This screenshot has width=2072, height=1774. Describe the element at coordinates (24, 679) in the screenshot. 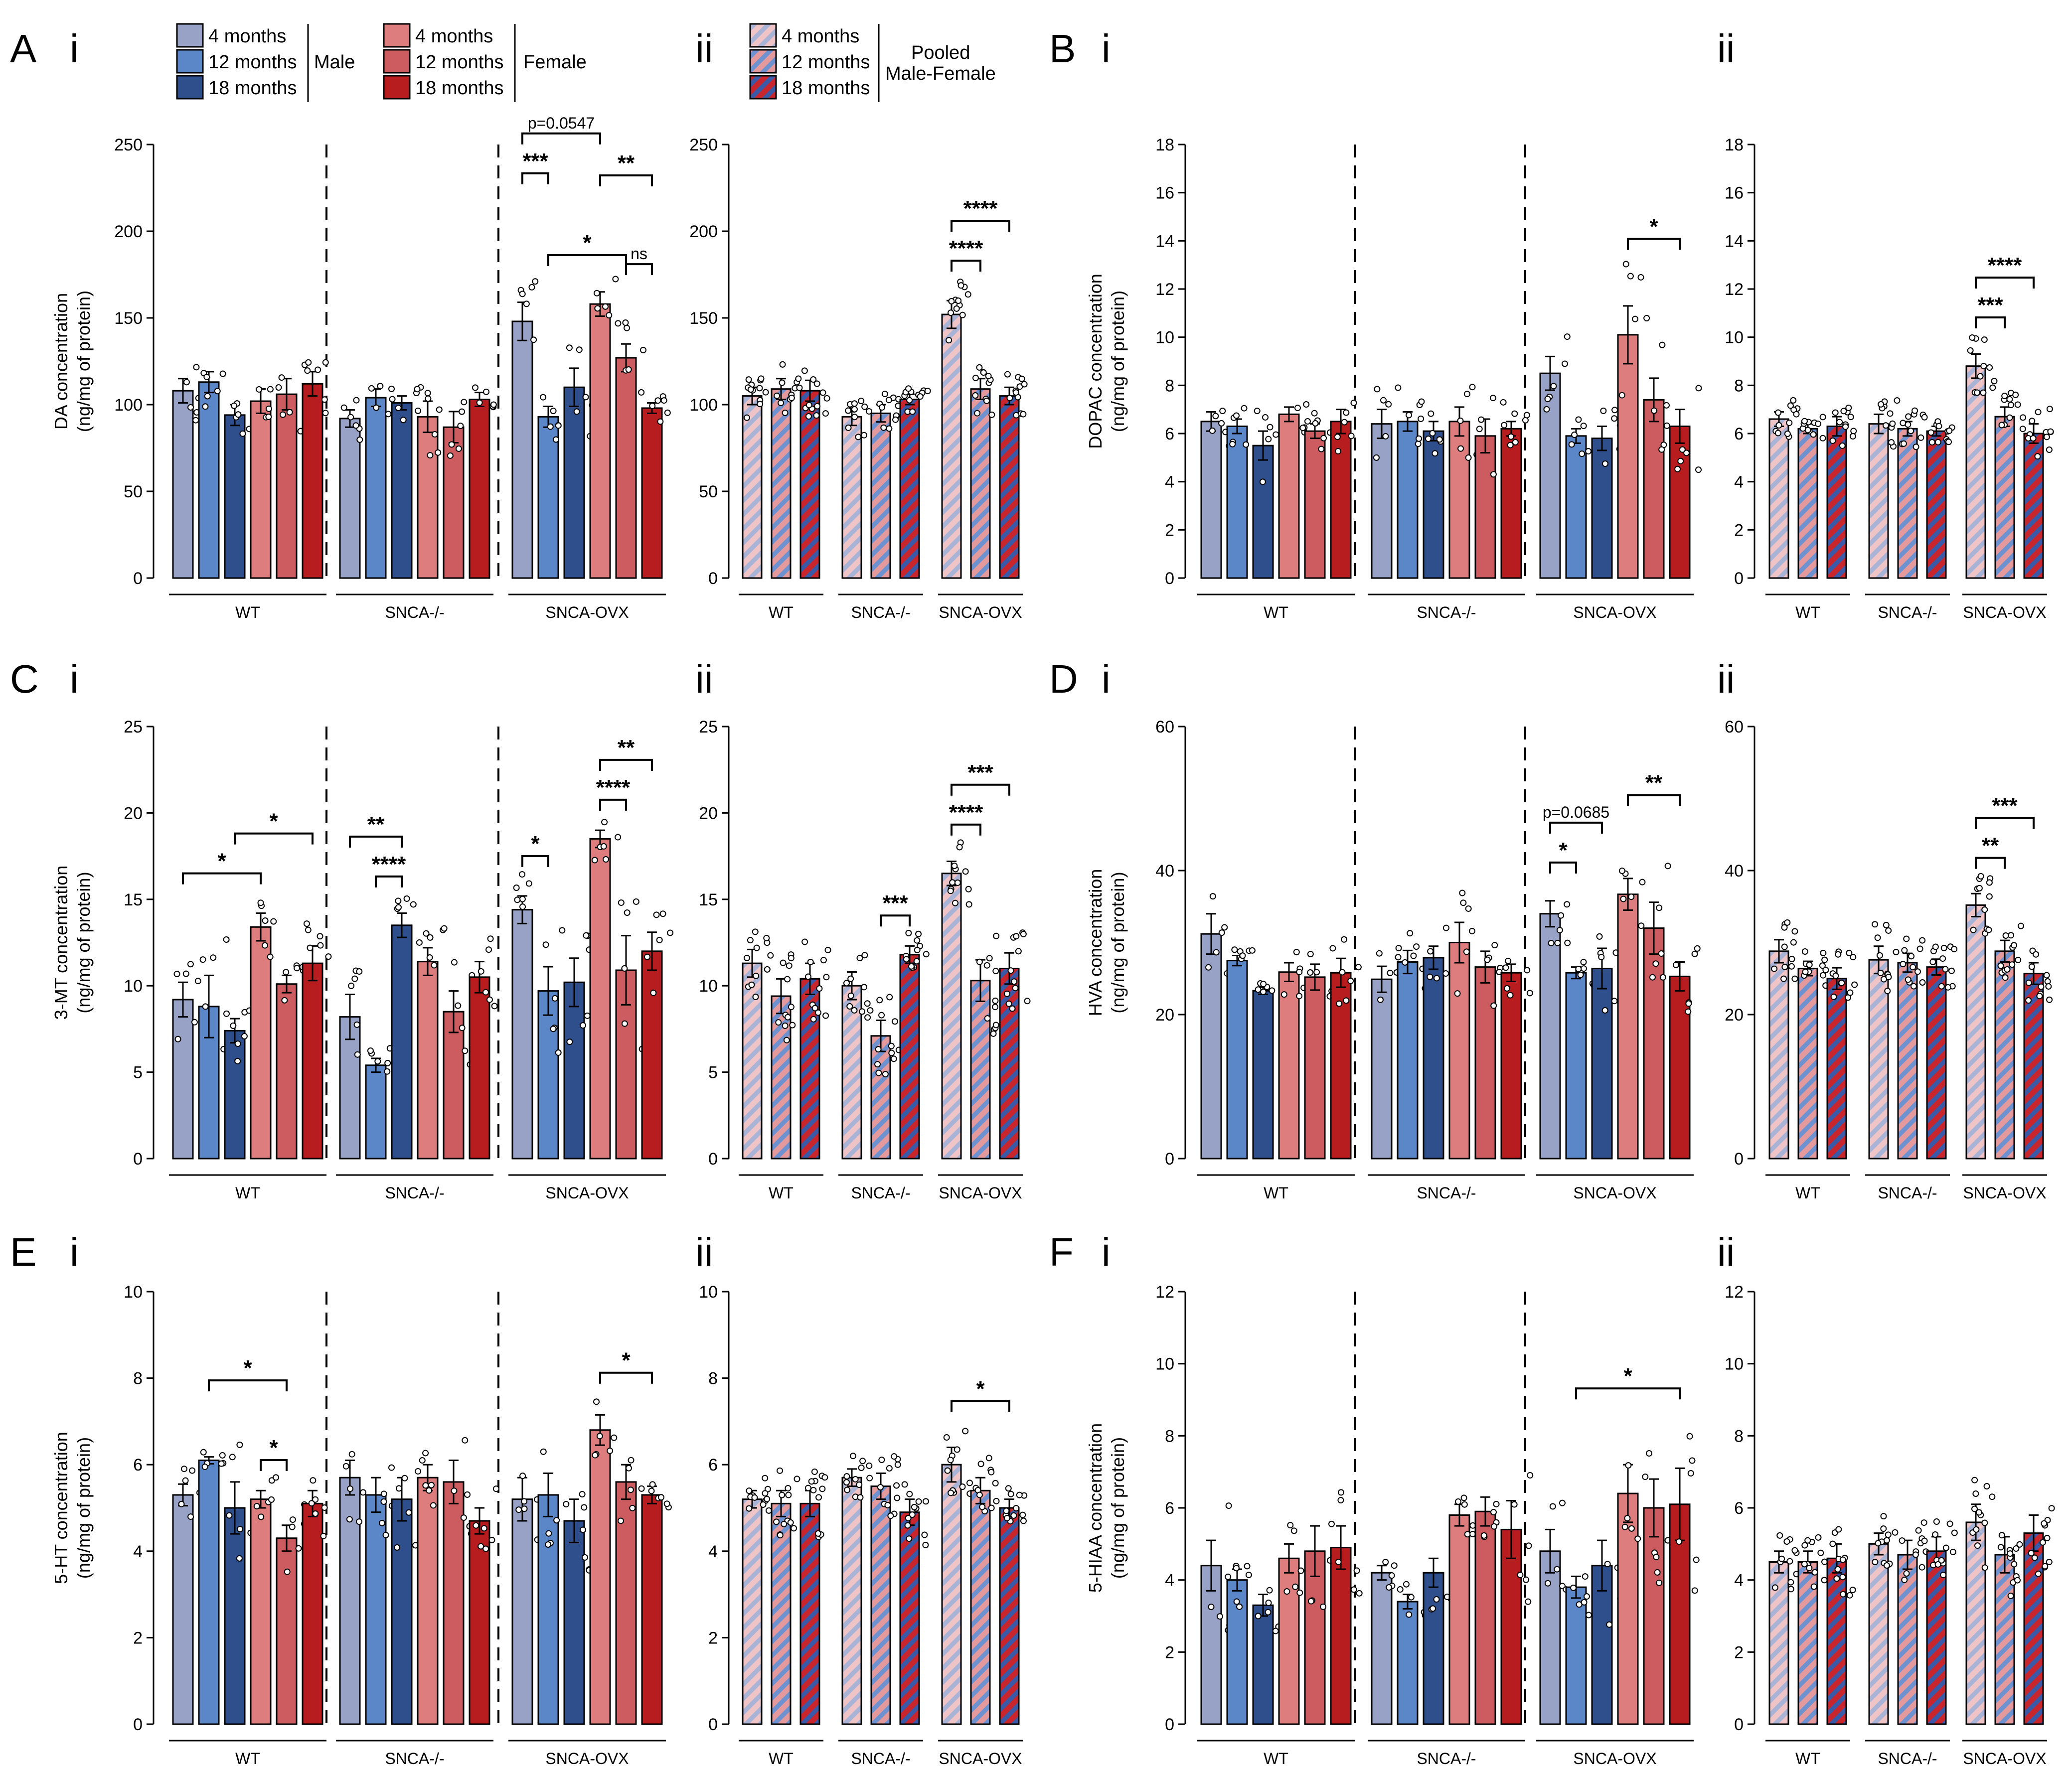

I see `panel-letter-c: C` at that location.